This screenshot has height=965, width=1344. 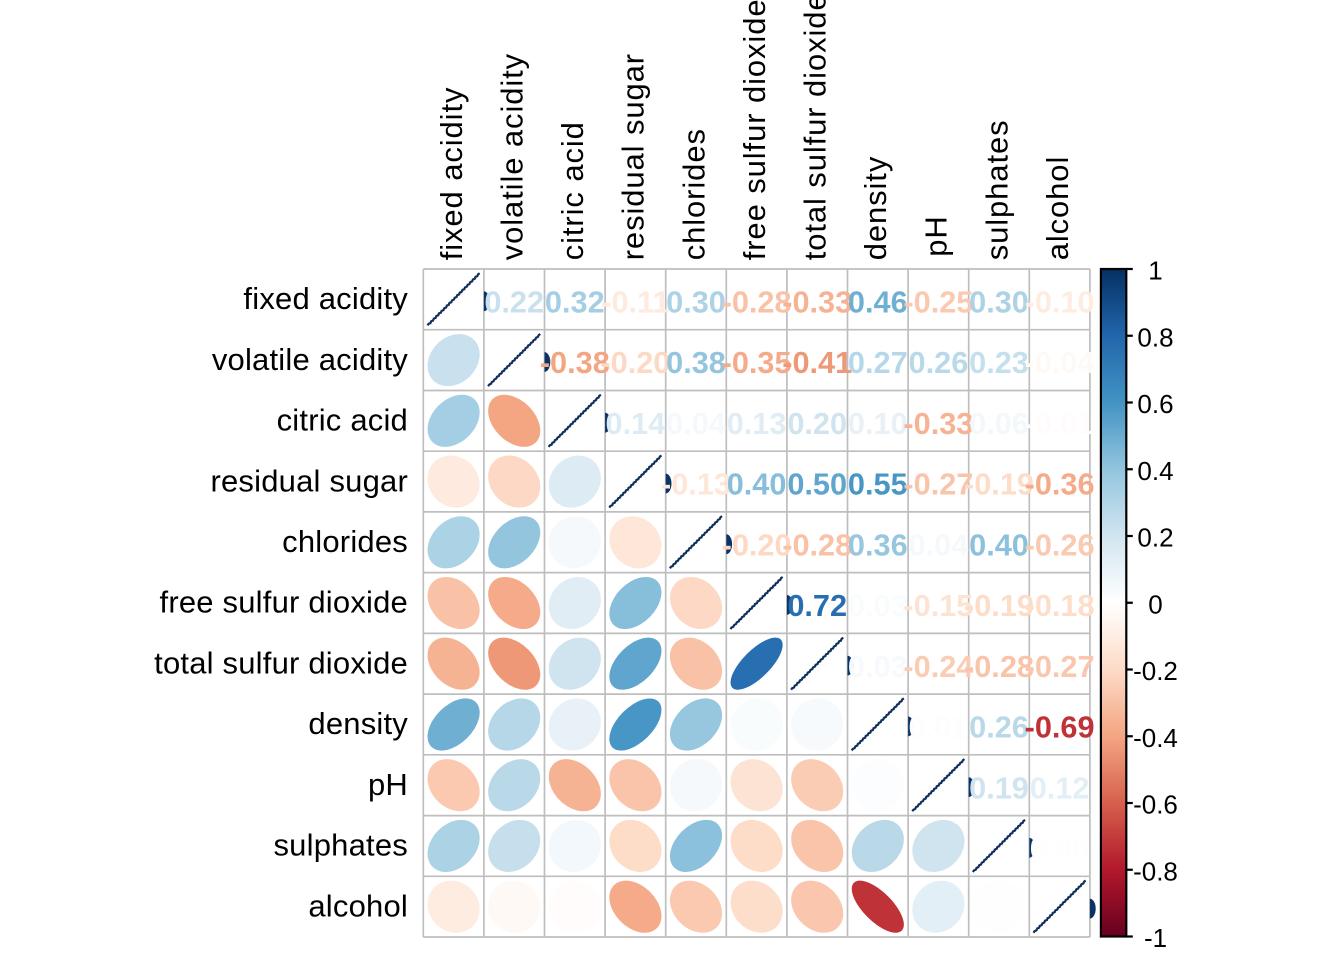 I want to click on svg-text: -0.01, so click(x=1060, y=423).